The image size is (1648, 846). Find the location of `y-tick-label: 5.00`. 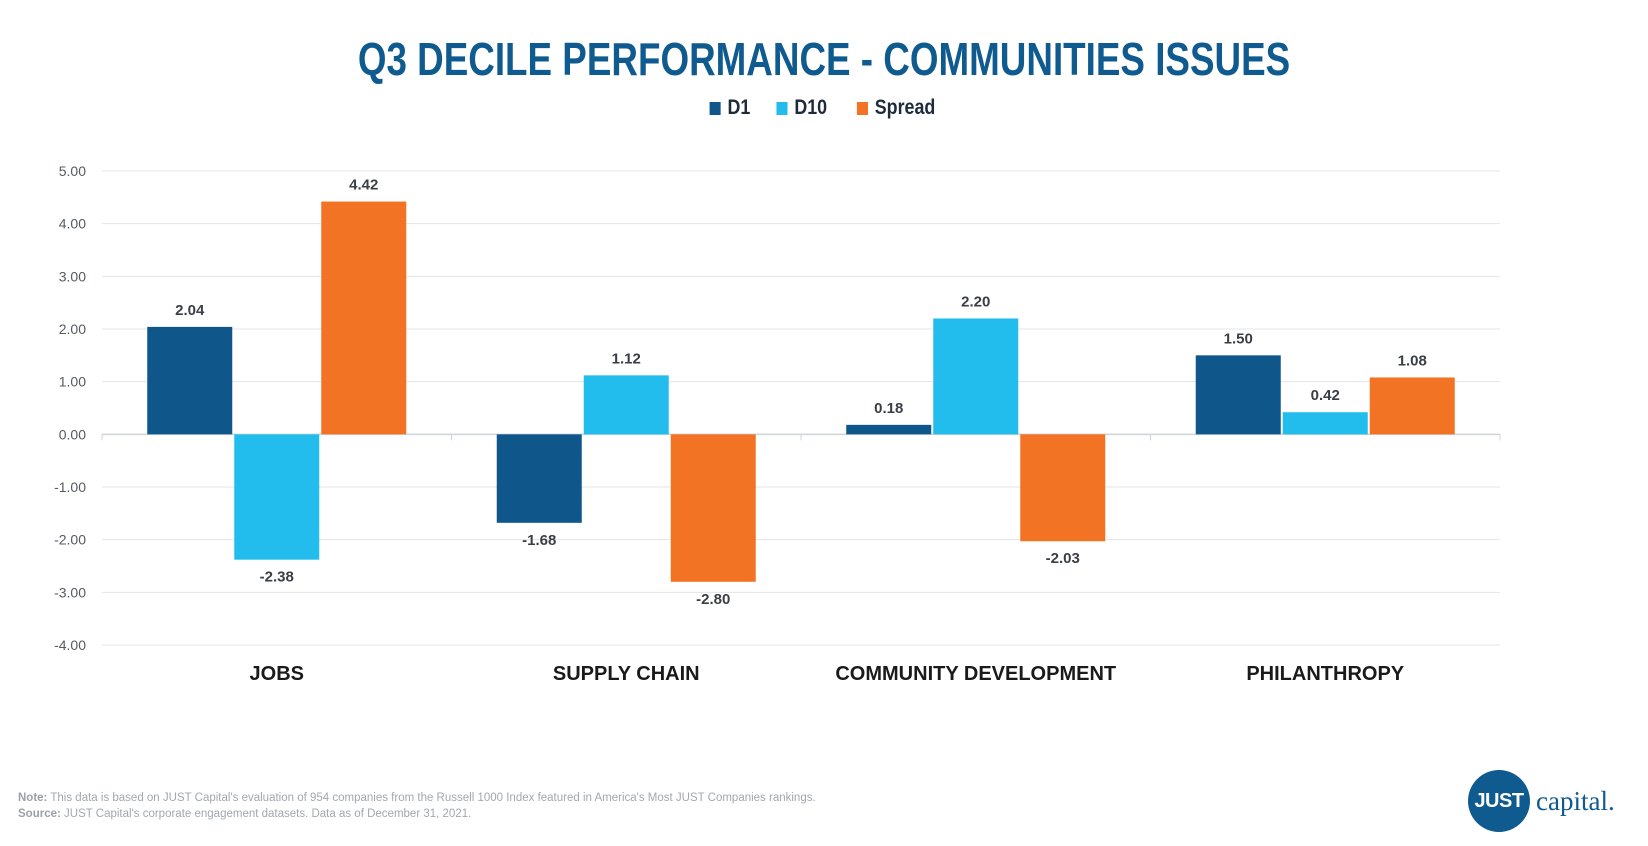

y-tick-label: 5.00 is located at coordinates (72, 171).